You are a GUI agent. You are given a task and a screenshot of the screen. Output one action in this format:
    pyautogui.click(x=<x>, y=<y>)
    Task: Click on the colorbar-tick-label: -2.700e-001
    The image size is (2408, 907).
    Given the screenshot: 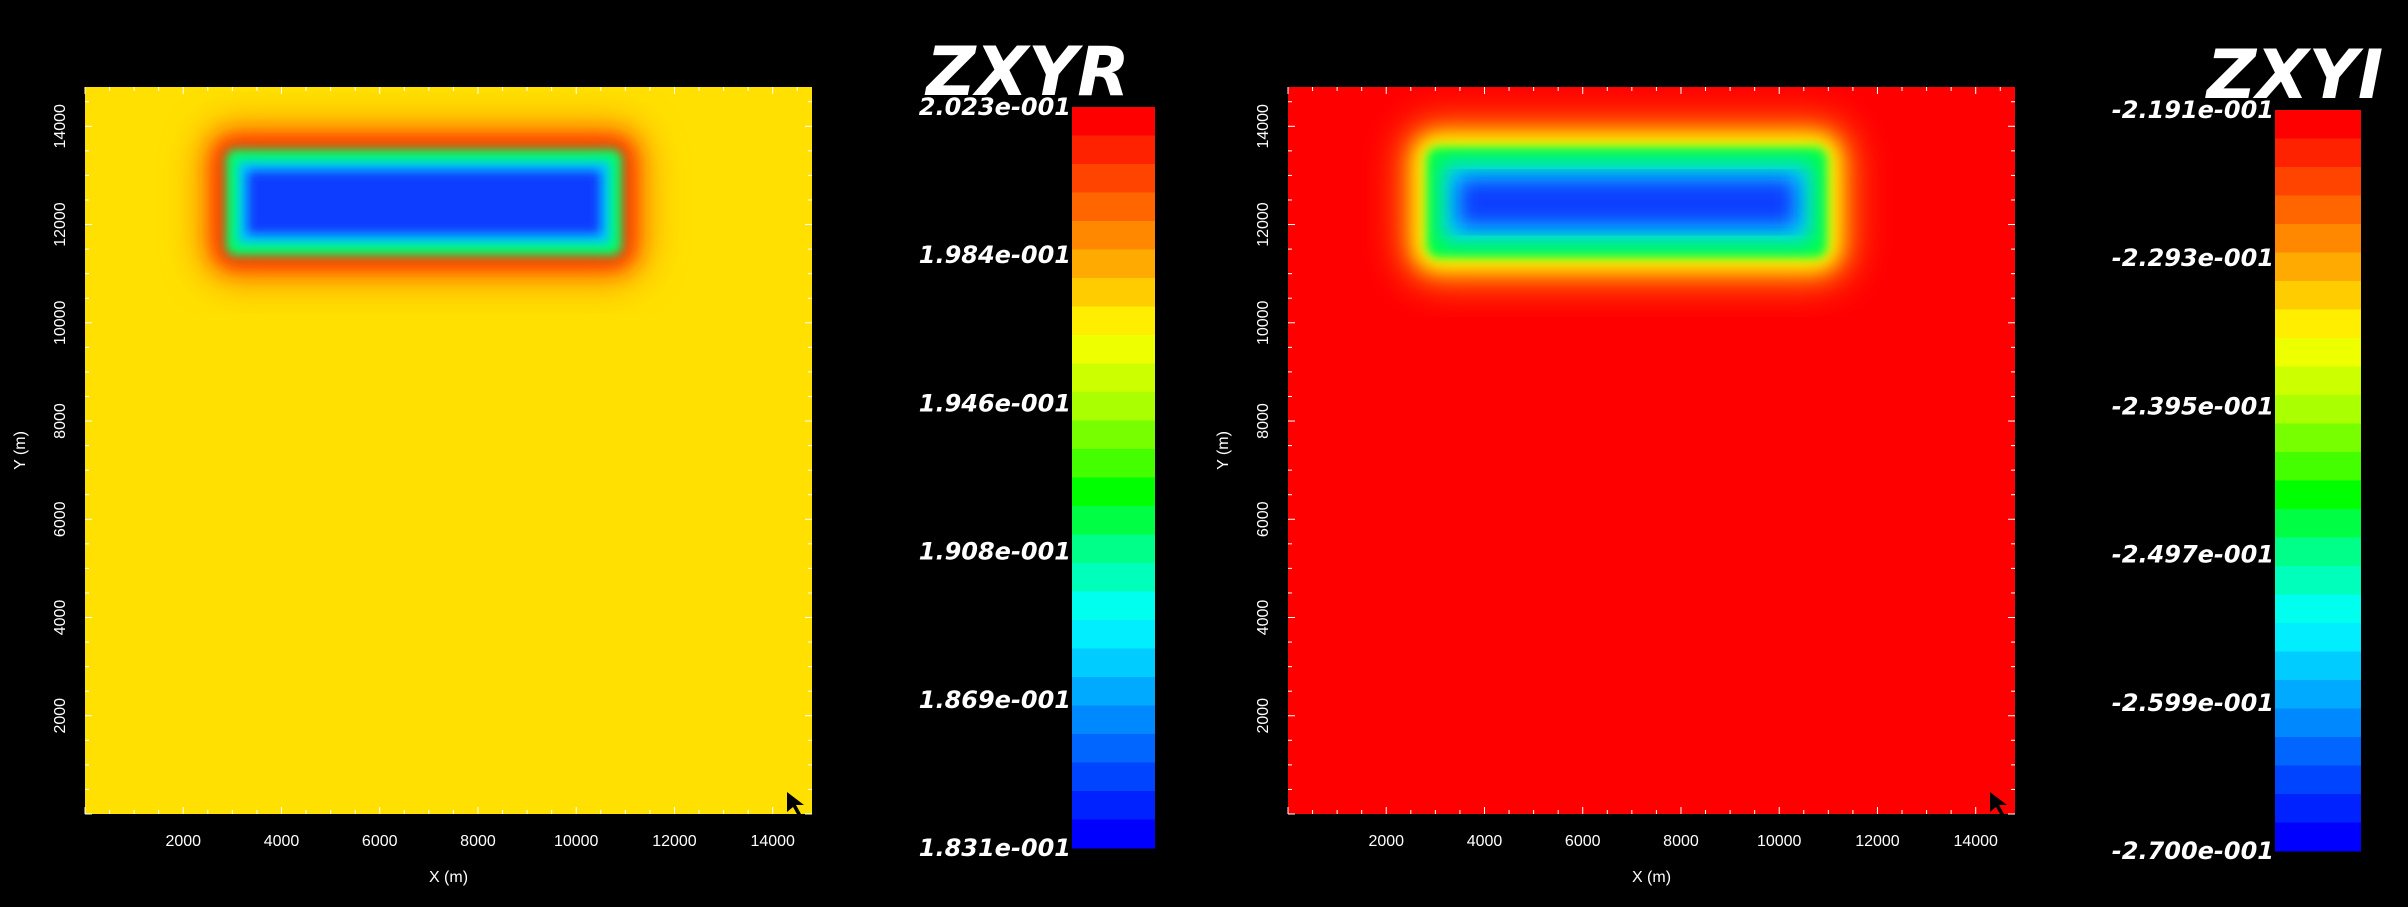 What is the action you would take?
    pyautogui.click(x=2193, y=851)
    